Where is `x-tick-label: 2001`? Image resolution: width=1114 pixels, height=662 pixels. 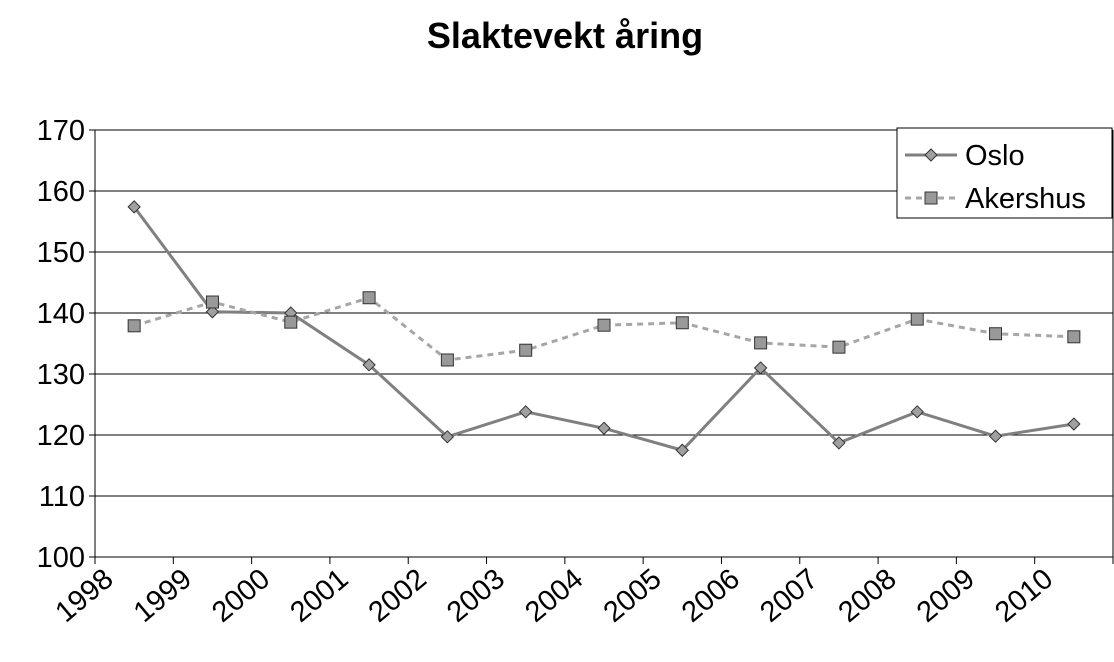 x-tick-label: 2001 is located at coordinates (319, 596).